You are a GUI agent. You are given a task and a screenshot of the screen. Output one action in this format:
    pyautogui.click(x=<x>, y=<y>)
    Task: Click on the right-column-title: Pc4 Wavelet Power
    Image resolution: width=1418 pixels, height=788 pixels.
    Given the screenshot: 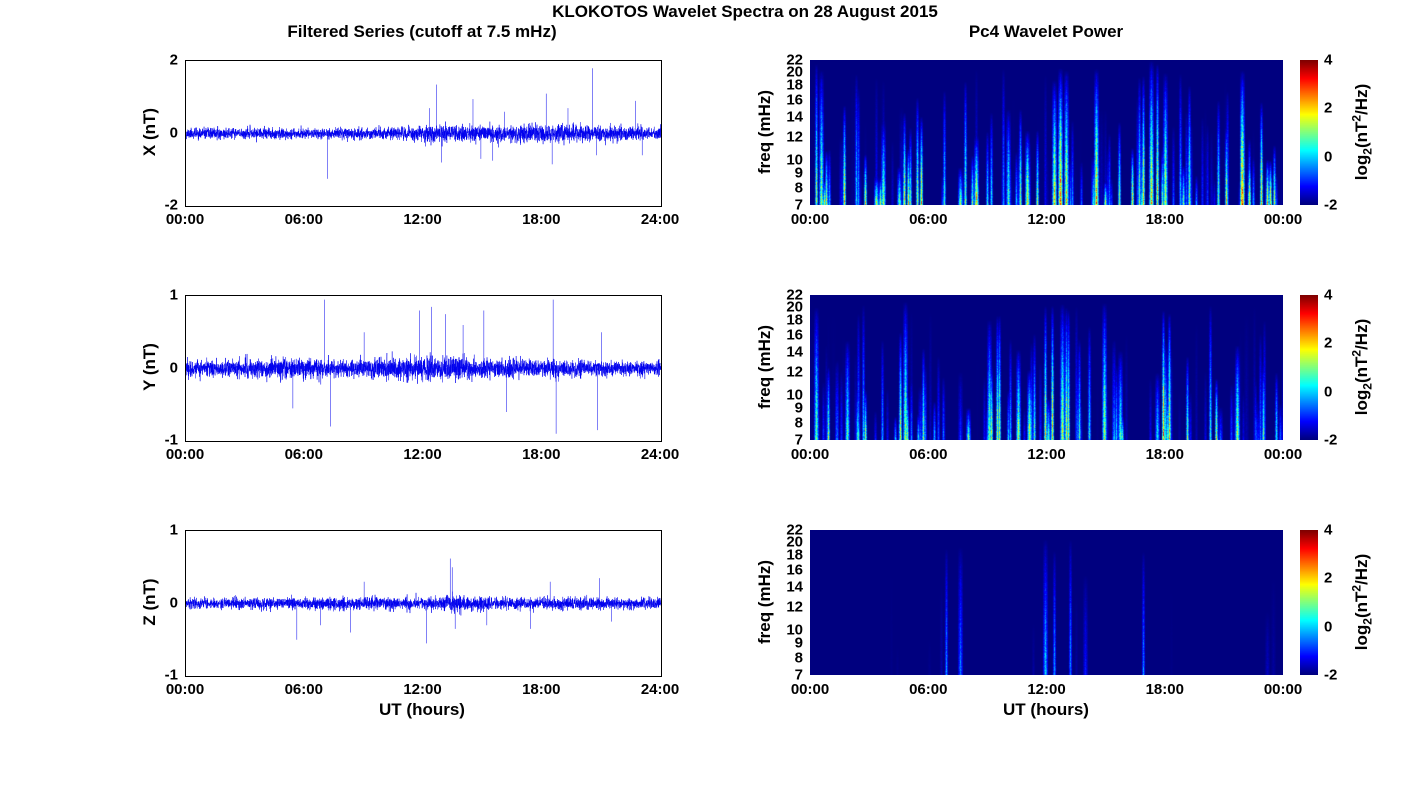 What is the action you would take?
    pyautogui.click(x=1046, y=31)
    